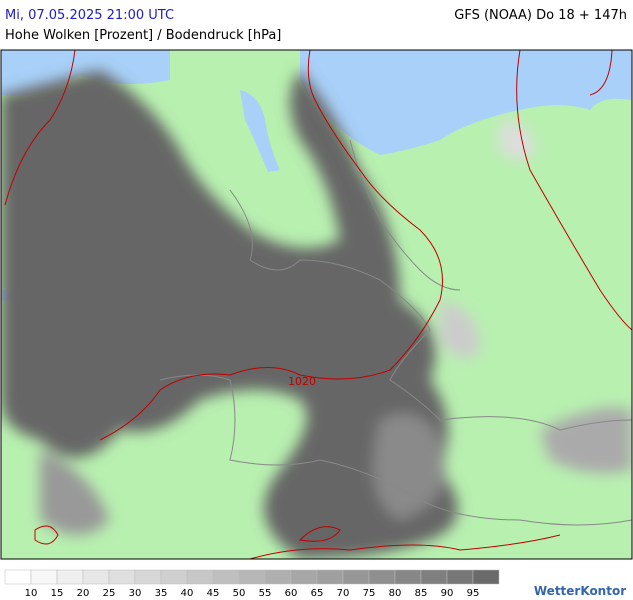  I want to click on legend-label: 70, so click(343, 593).